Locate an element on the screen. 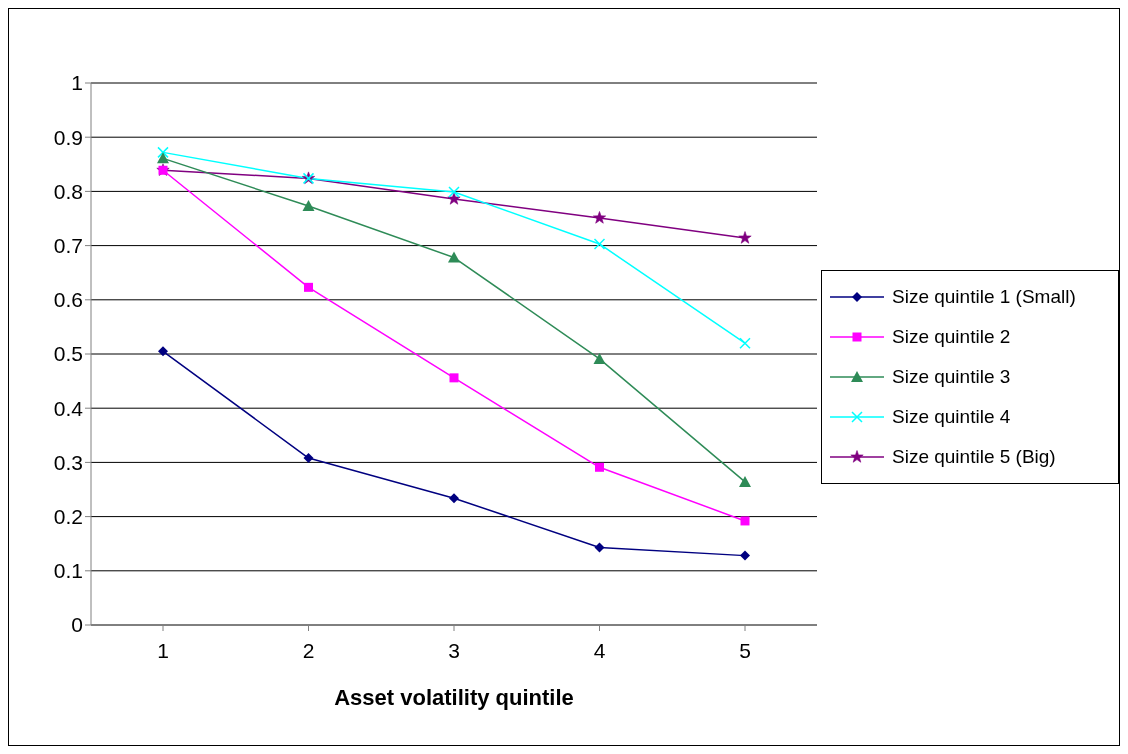 This screenshot has width=1128, height=754. y-tick-label: 0.6 is located at coordinates (68, 300).